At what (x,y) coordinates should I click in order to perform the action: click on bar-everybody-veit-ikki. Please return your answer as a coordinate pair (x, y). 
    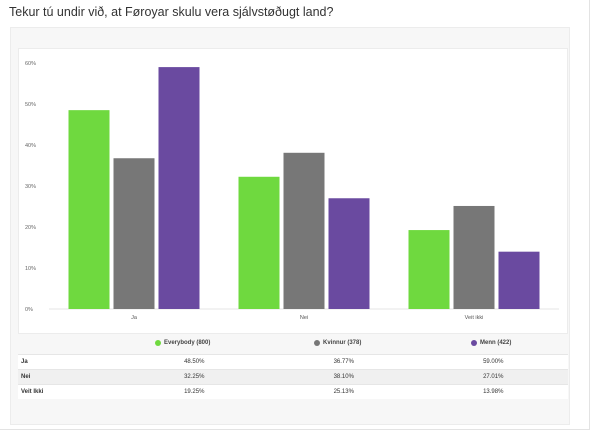
    Looking at the image, I should click on (429, 269).